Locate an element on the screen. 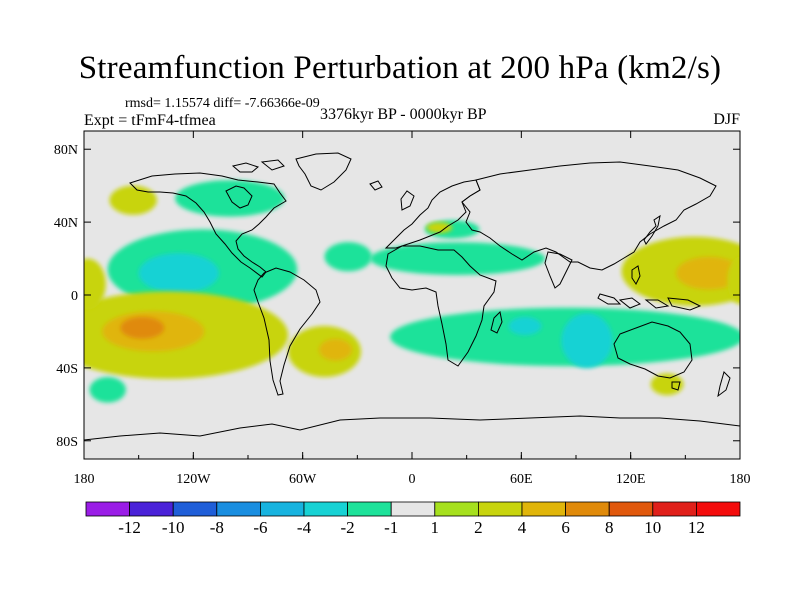  y-tick-label: 40N is located at coordinates (66, 223).